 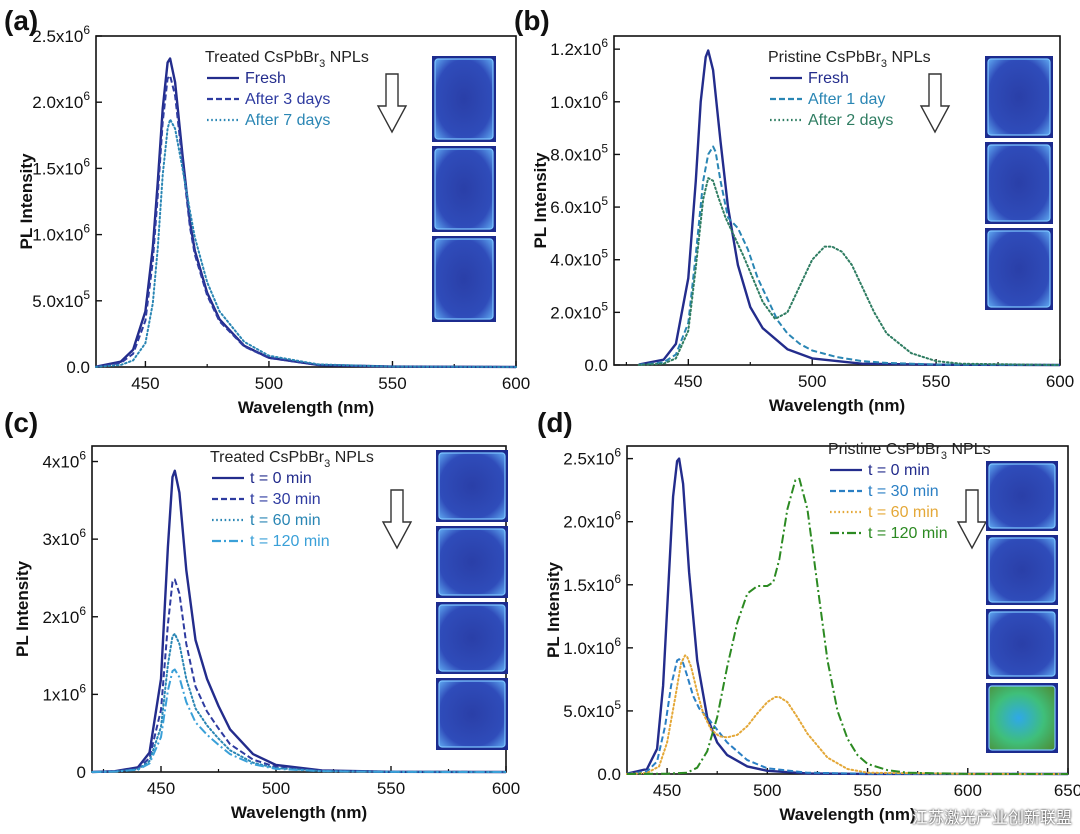 I want to click on legend-title: Treated CsPbBr3 NPLs, so click(x=287, y=59).